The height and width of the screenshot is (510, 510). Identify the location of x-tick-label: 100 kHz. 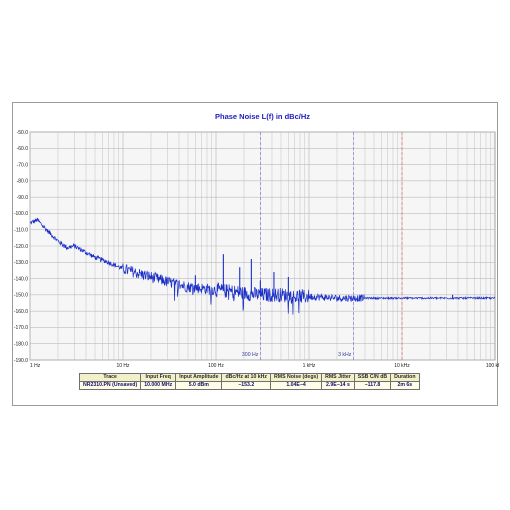
(492, 366).